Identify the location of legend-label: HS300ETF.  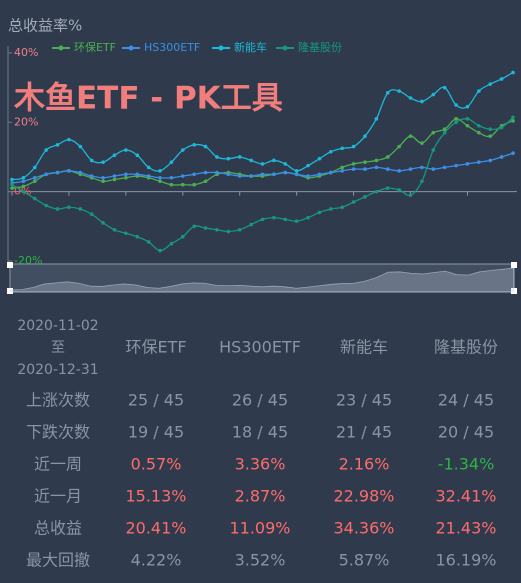
(172, 47).